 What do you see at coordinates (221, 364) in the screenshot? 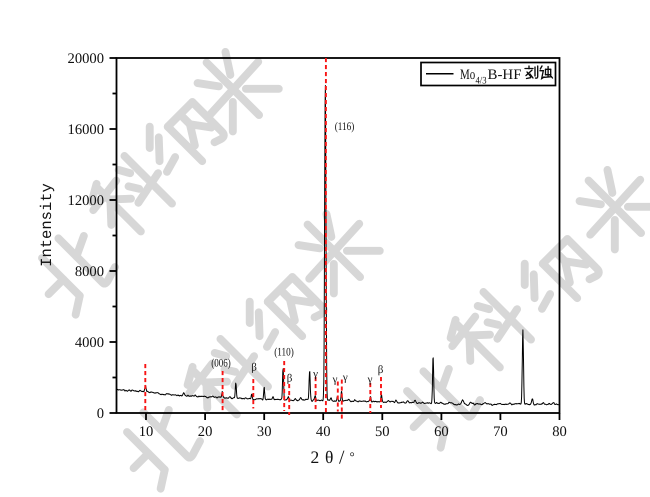
I see `svg-text: (006)` at bounding box center [221, 364].